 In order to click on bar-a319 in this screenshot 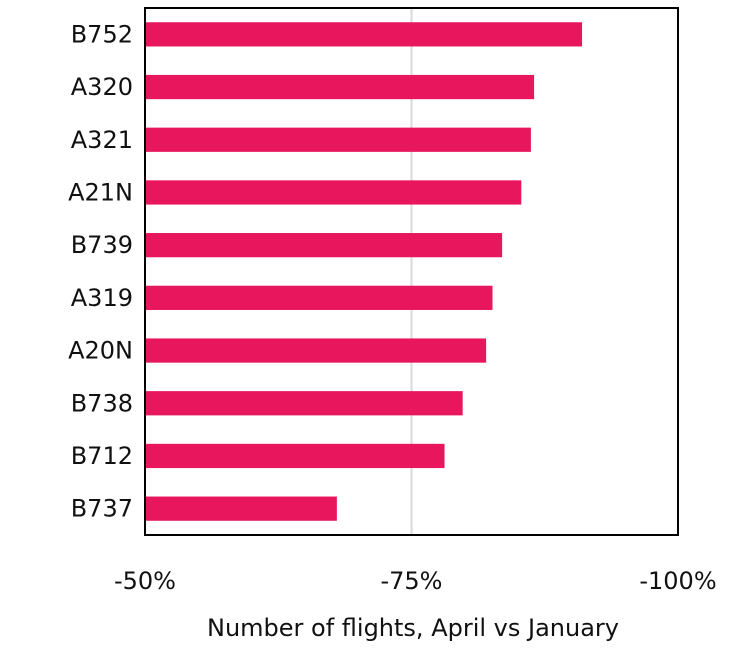, I will do `click(319, 297)`.